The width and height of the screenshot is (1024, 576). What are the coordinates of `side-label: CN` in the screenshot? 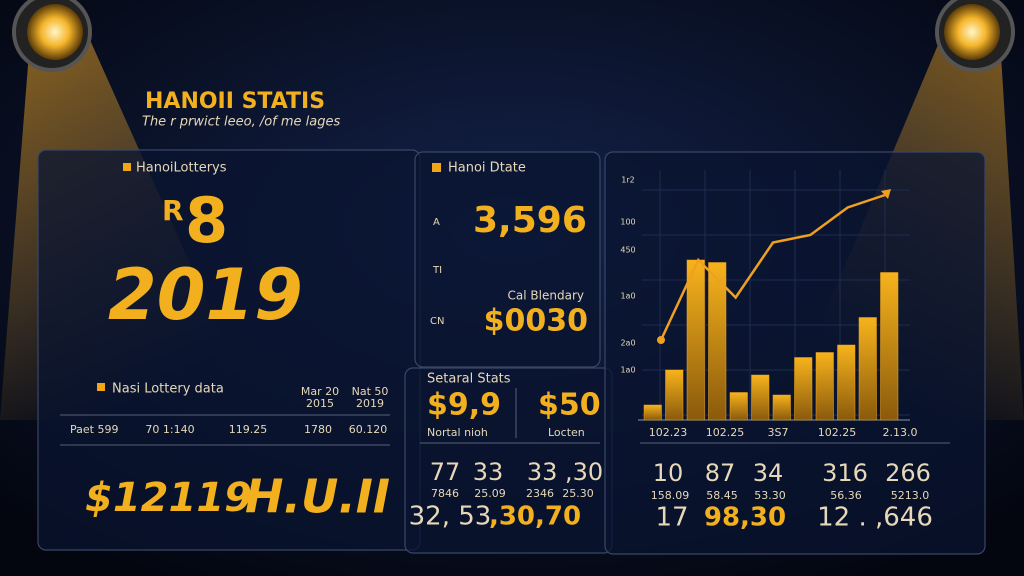 It's located at (437, 321).